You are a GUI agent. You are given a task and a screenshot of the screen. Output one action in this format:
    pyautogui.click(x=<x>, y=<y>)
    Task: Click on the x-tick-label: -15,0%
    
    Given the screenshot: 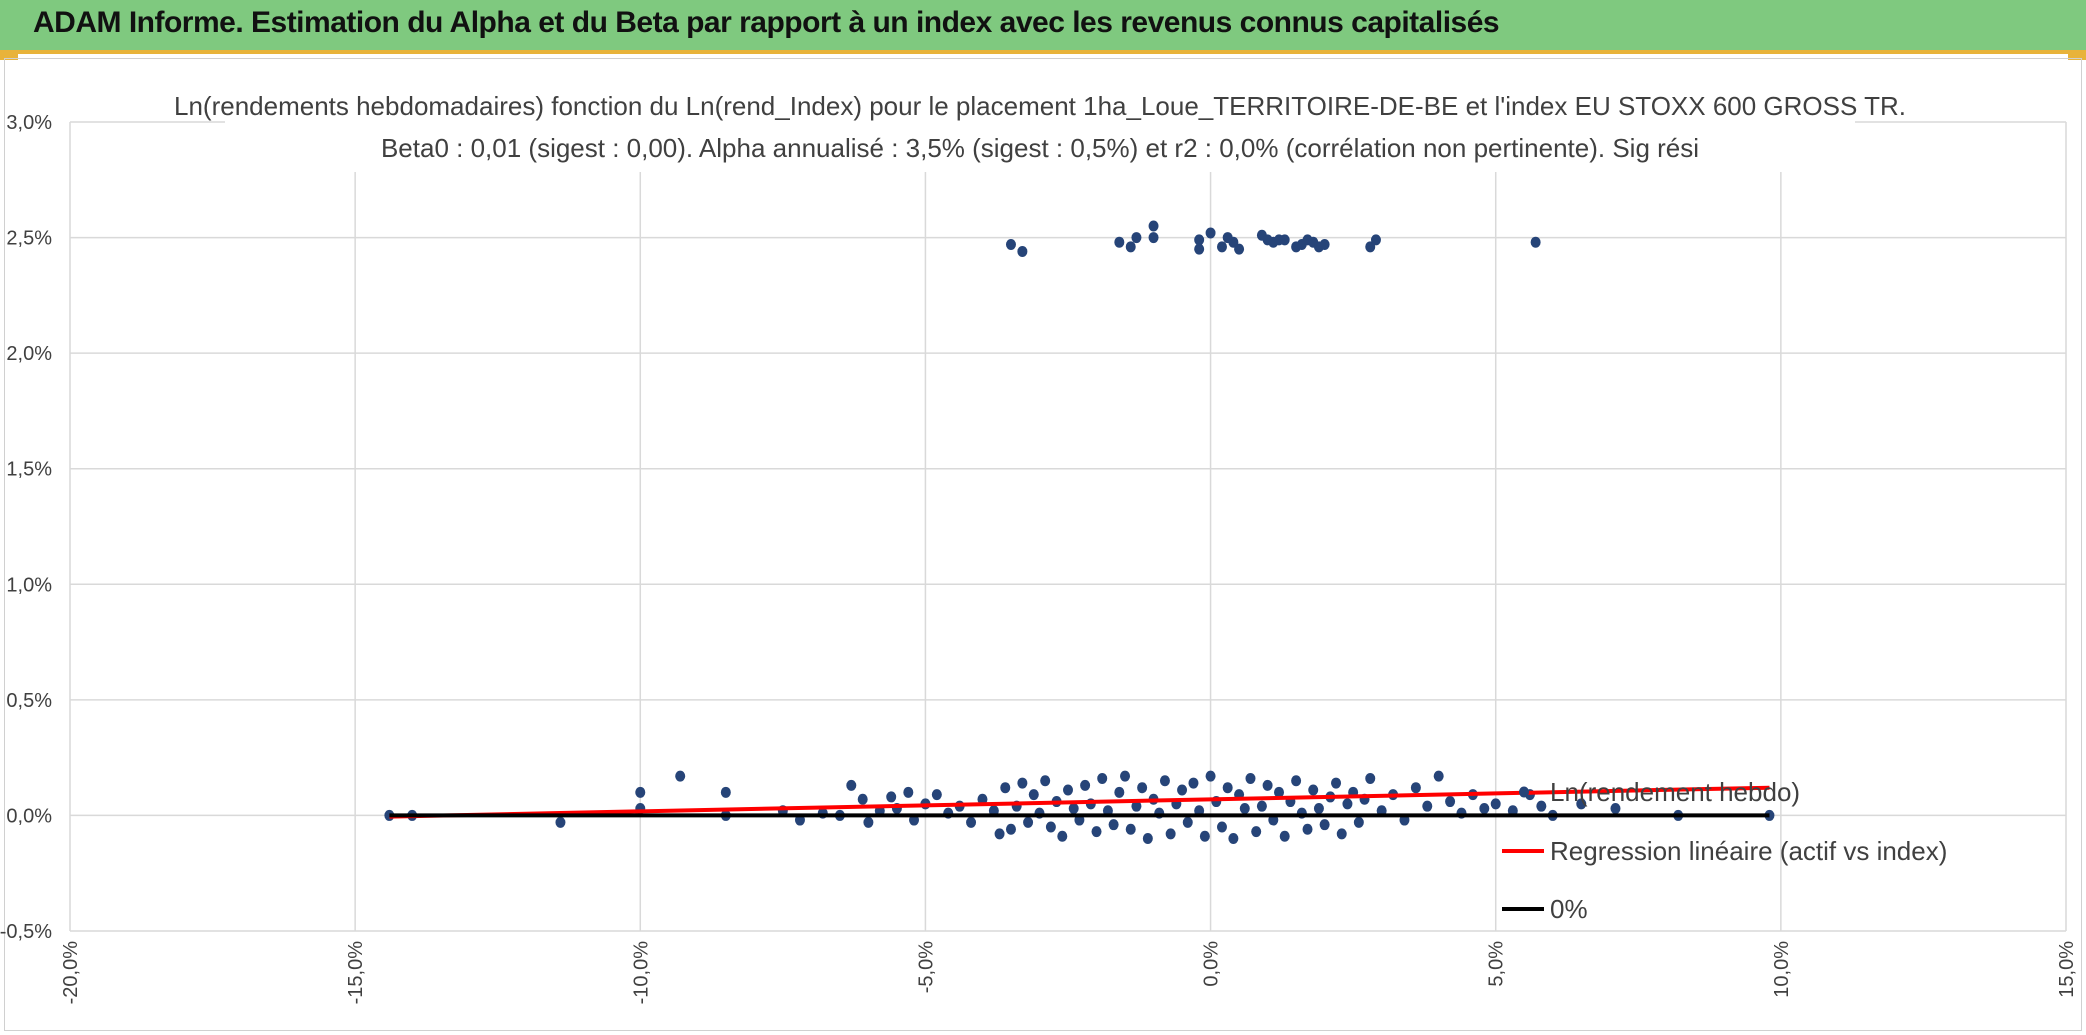 What is the action you would take?
    pyautogui.click(x=356, y=973)
    